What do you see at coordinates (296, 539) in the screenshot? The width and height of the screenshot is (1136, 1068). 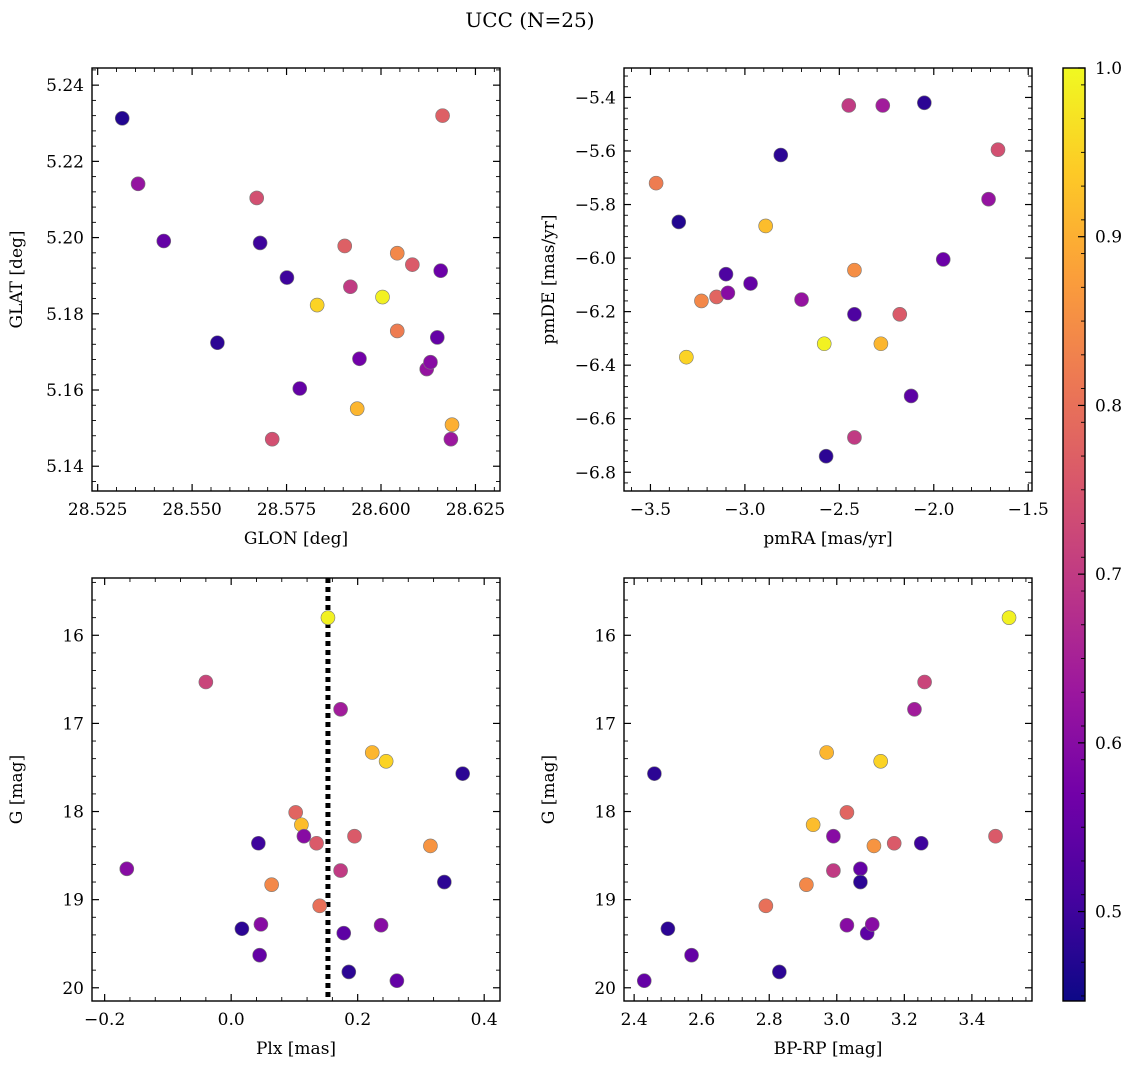 I see `x-axis-label: GLON [deg]` at bounding box center [296, 539].